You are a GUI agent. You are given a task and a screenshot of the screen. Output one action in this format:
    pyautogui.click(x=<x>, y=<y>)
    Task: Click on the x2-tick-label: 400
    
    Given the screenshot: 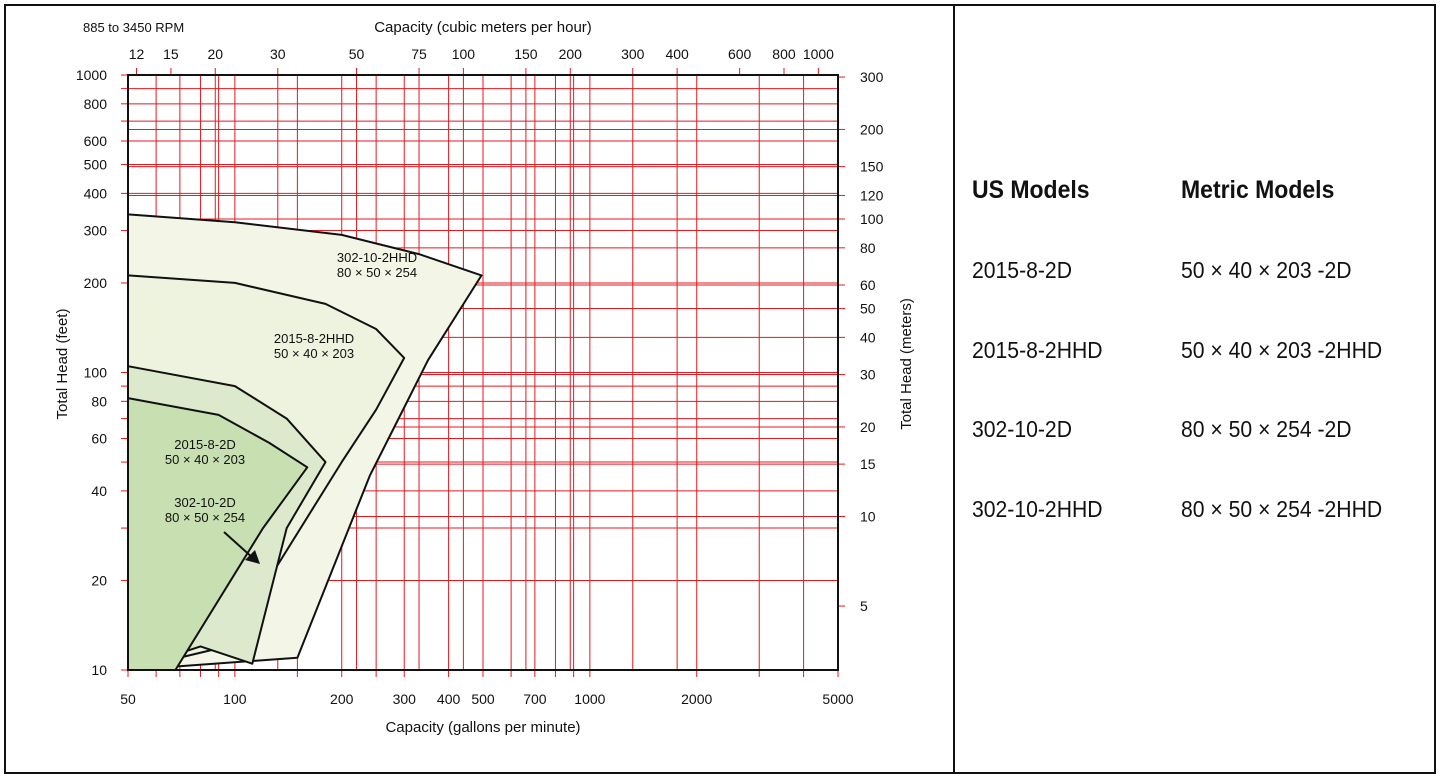 What is the action you would take?
    pyautogui.click(x=677, y=54)
    